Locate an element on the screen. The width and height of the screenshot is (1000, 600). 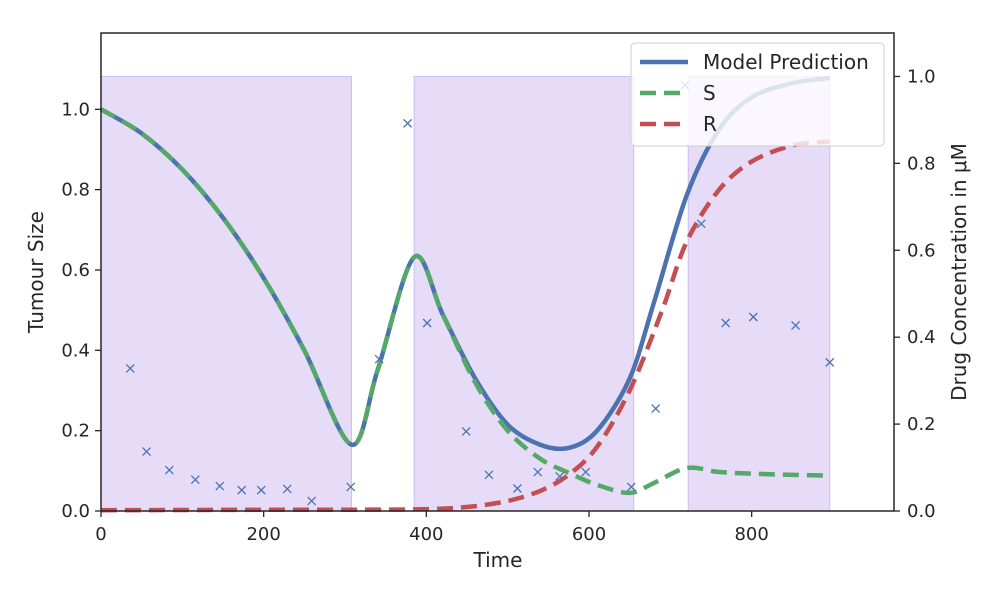
x-axis: 0 200 400 600 800 is located at coordinates (432, 528).